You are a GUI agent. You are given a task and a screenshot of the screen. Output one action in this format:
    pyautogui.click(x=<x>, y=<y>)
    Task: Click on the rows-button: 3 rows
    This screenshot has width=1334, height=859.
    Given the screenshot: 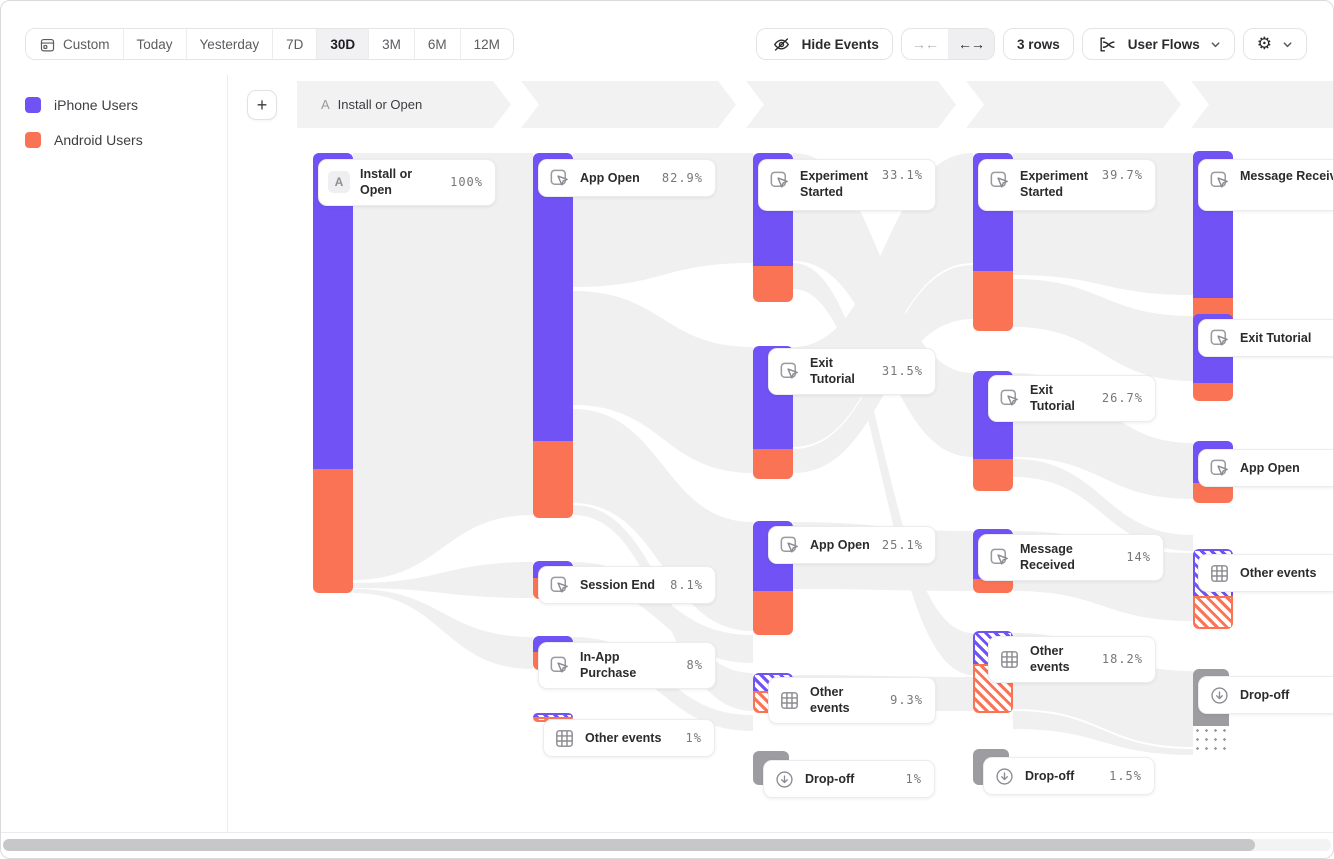 What is the action you would take?
    pyautogui.click(x=1038, y=44)
    